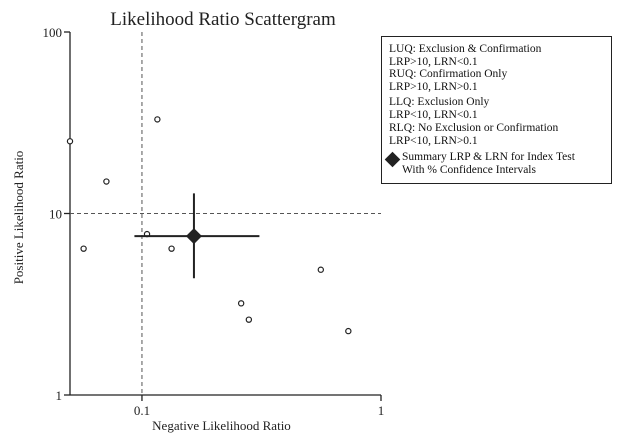 The image size is (619, 436). What do you see at coordinates (18, 218) in the screenshot?
I see `y-axis-label: Positive Likelihood Ratio` at bounding box center [18, 218].